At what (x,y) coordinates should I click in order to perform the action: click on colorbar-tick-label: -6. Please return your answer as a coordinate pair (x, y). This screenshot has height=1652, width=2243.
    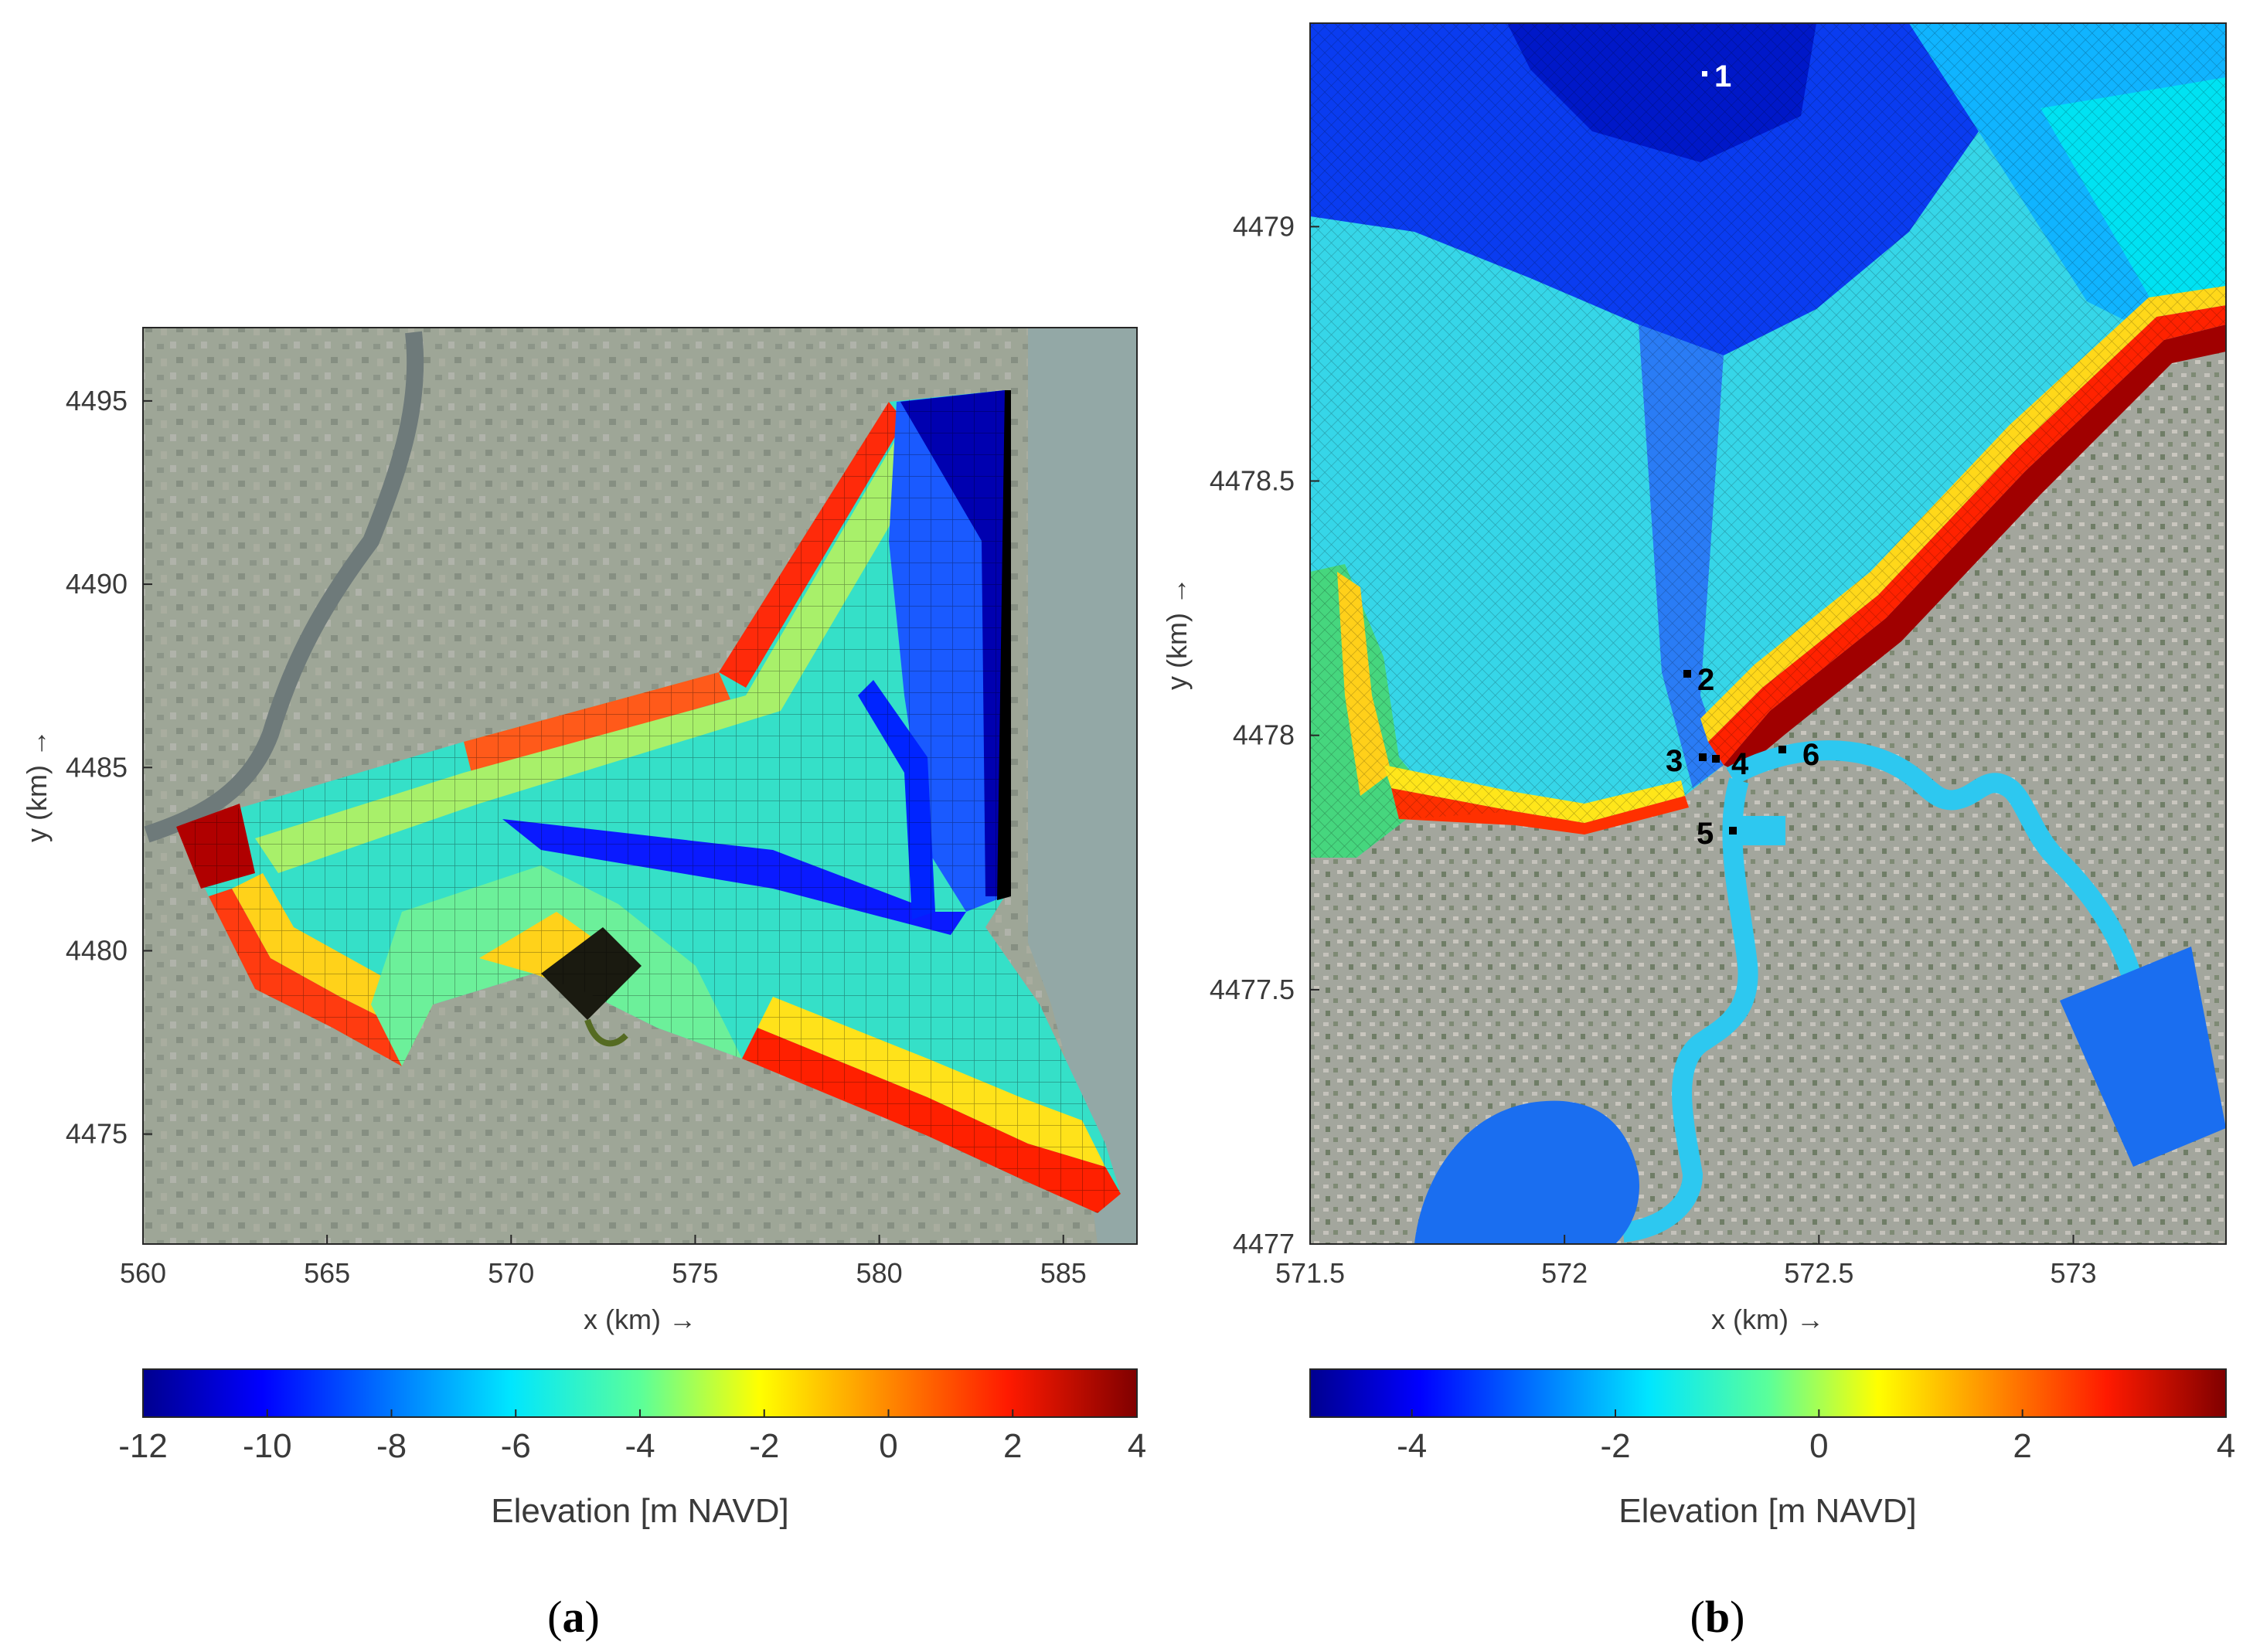
    Looking at the image, I should click on (516, 1446).